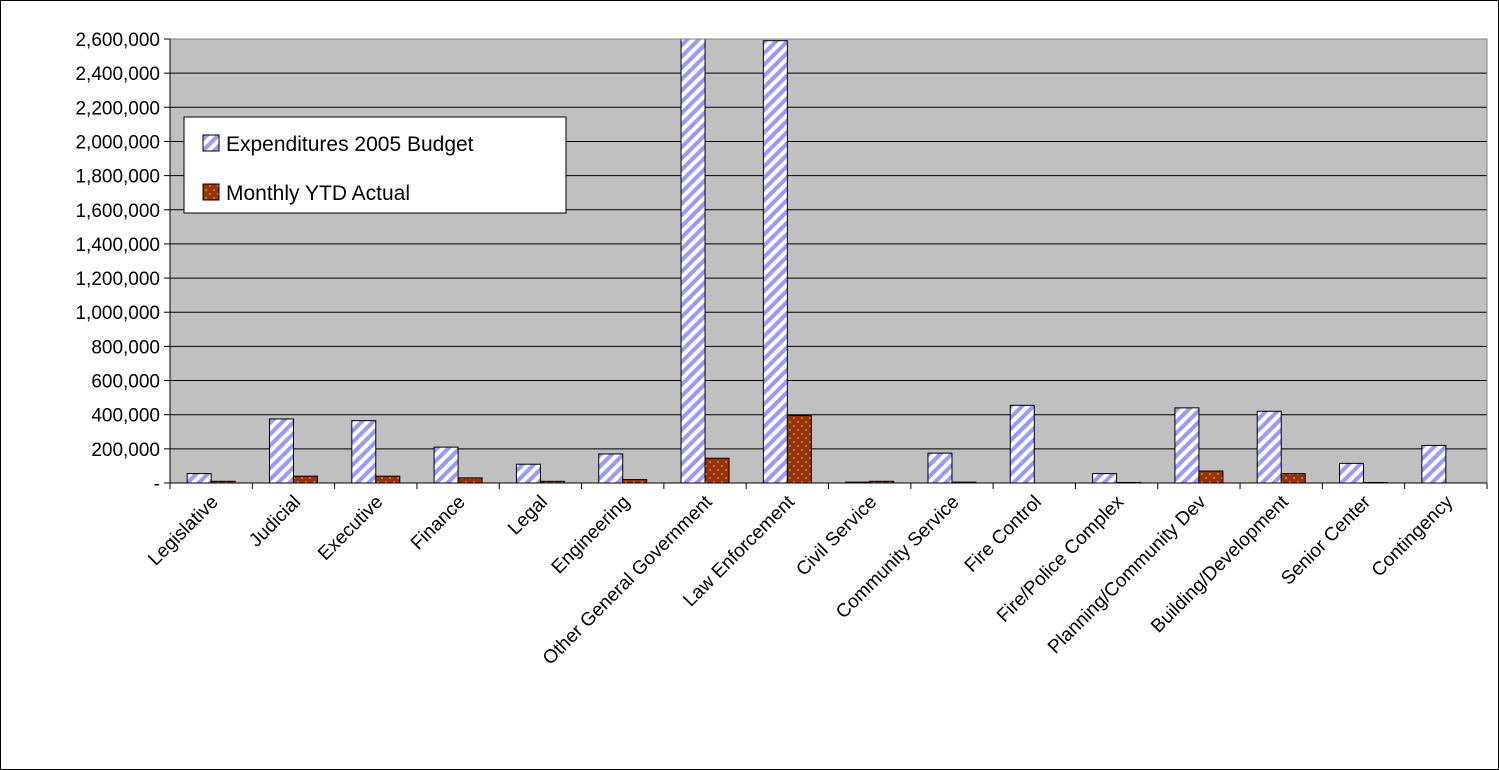 The width and height of the screenshot is (1499, 770). What do you see at coordinates (117, 108) in the screenshot?
I see `y-tick-label: 2,200,000` at bounding box center [117, 108].